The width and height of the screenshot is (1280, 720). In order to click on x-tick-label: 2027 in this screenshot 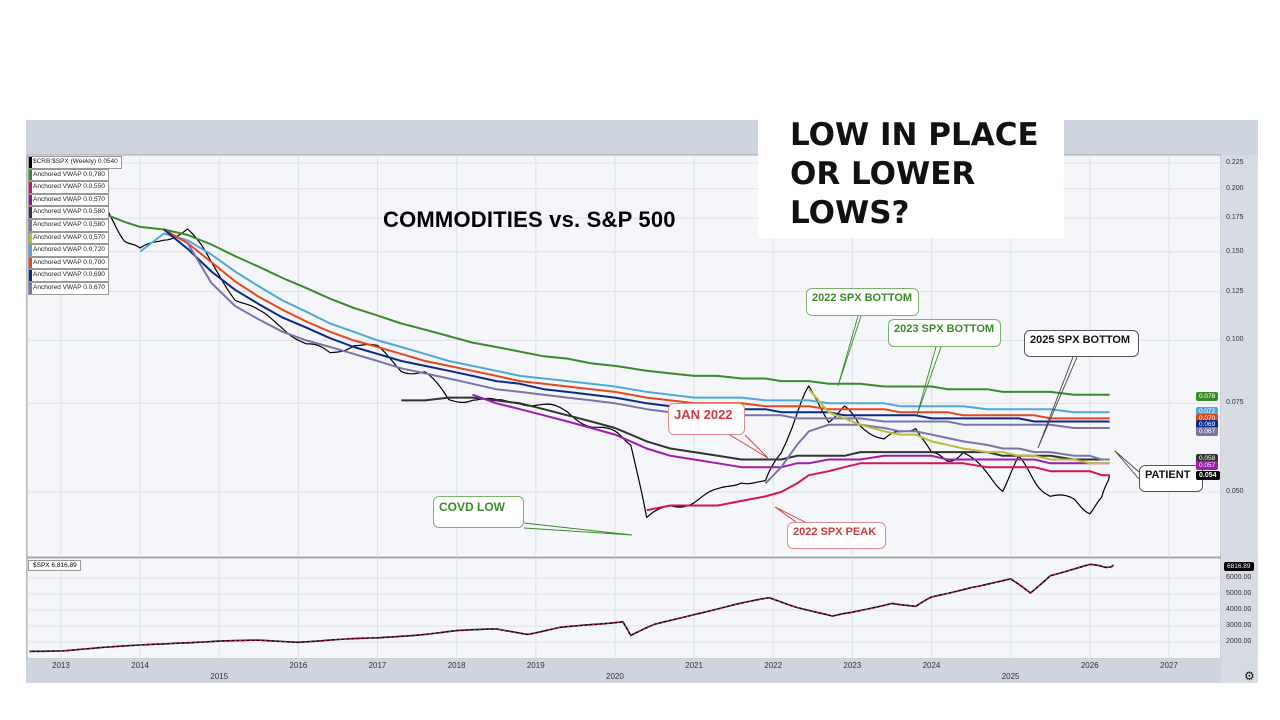, I will do `click(1169, 665)`.